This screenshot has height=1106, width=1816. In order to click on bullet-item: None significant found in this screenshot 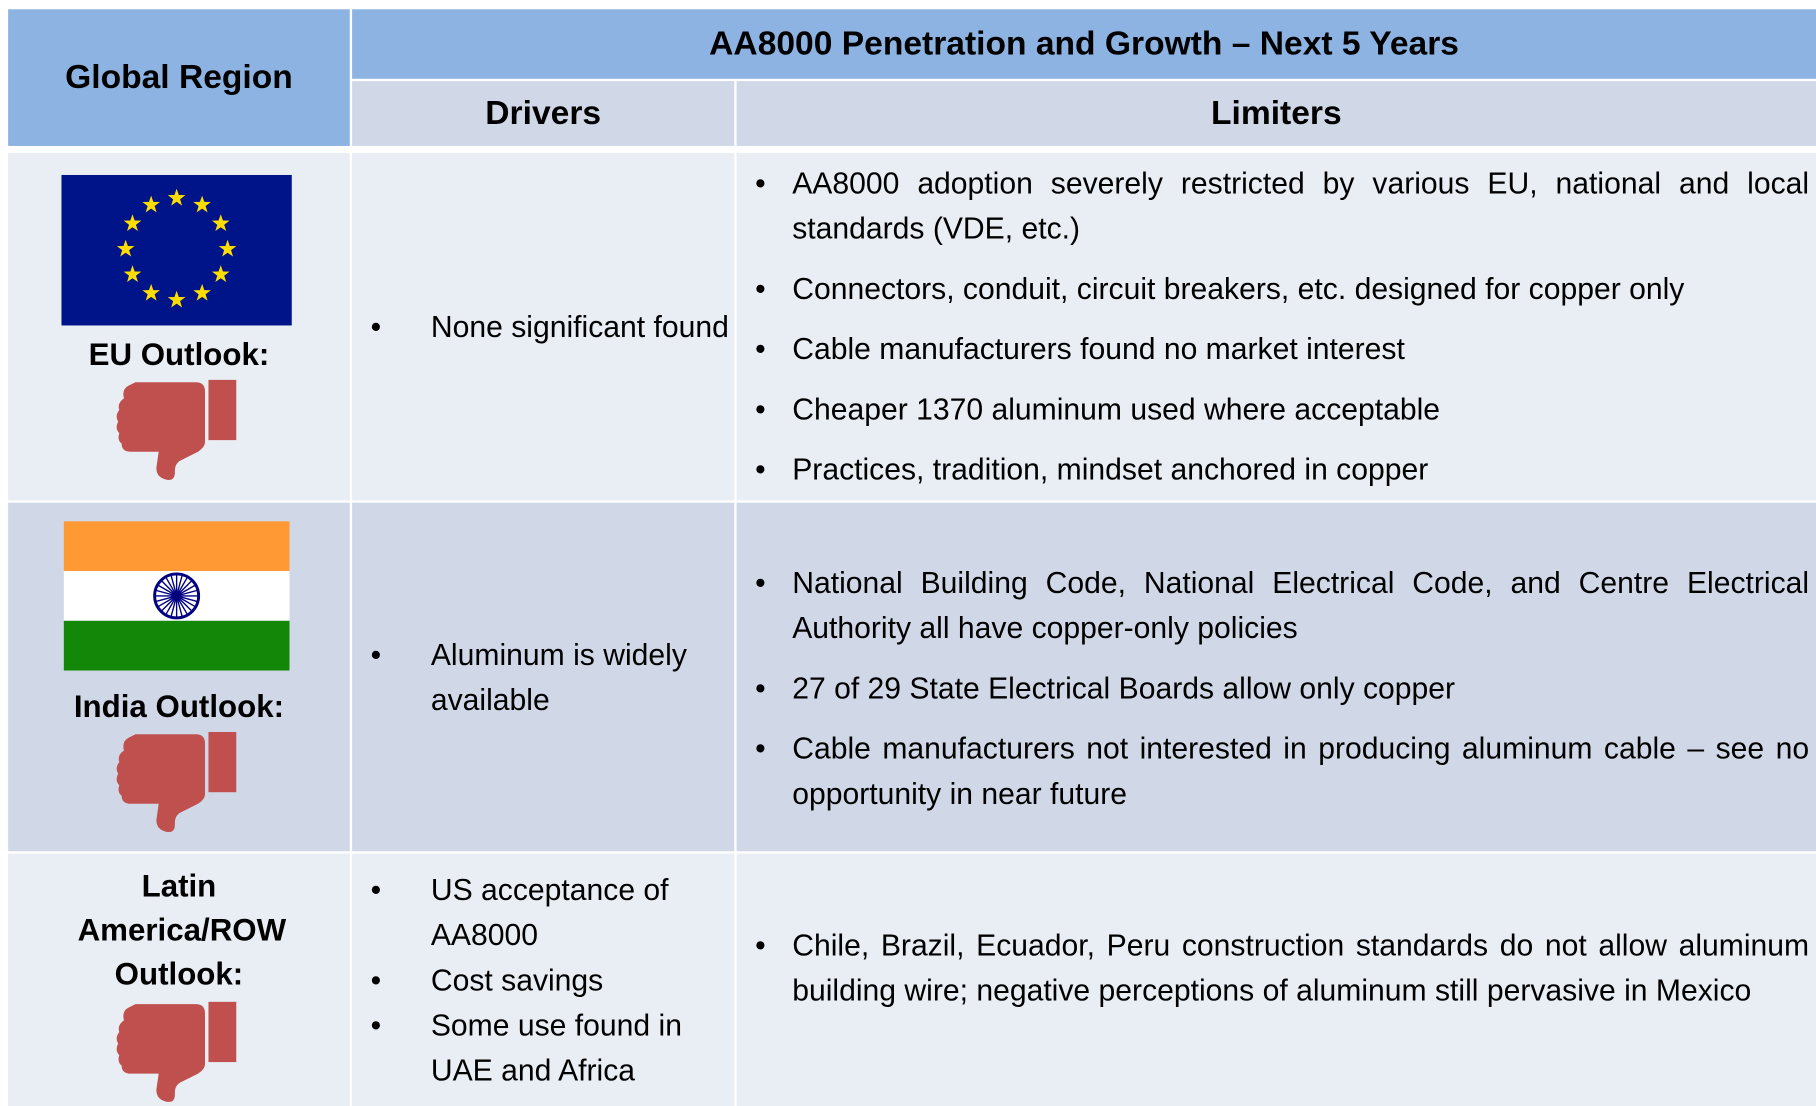, I will do `click(543, 326)`.